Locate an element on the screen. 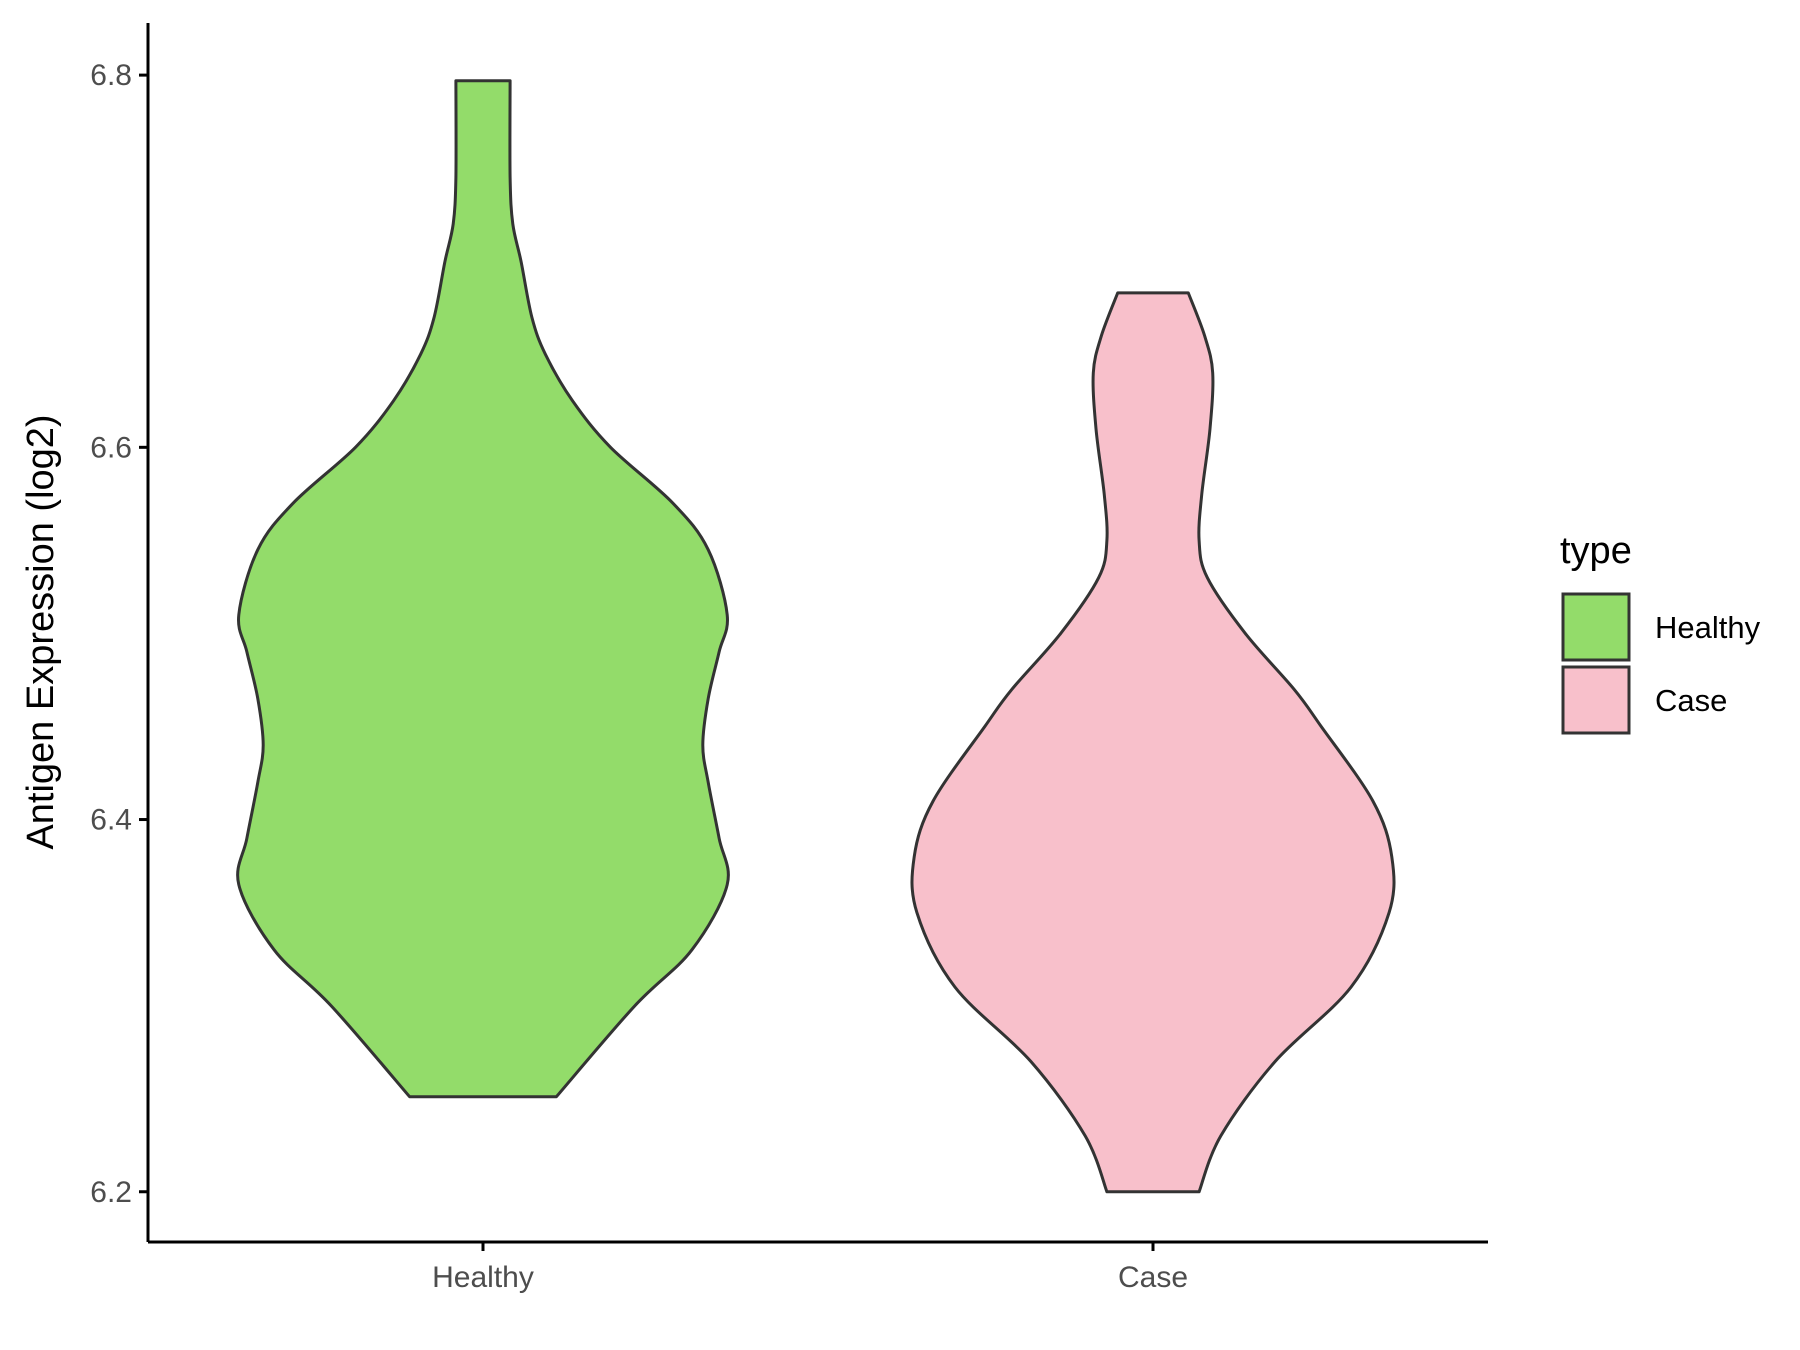 Image resolution: width=1800 pixels, height=1350 pixels. legend: type Healthy Case is located at coordinates (1660, 632).